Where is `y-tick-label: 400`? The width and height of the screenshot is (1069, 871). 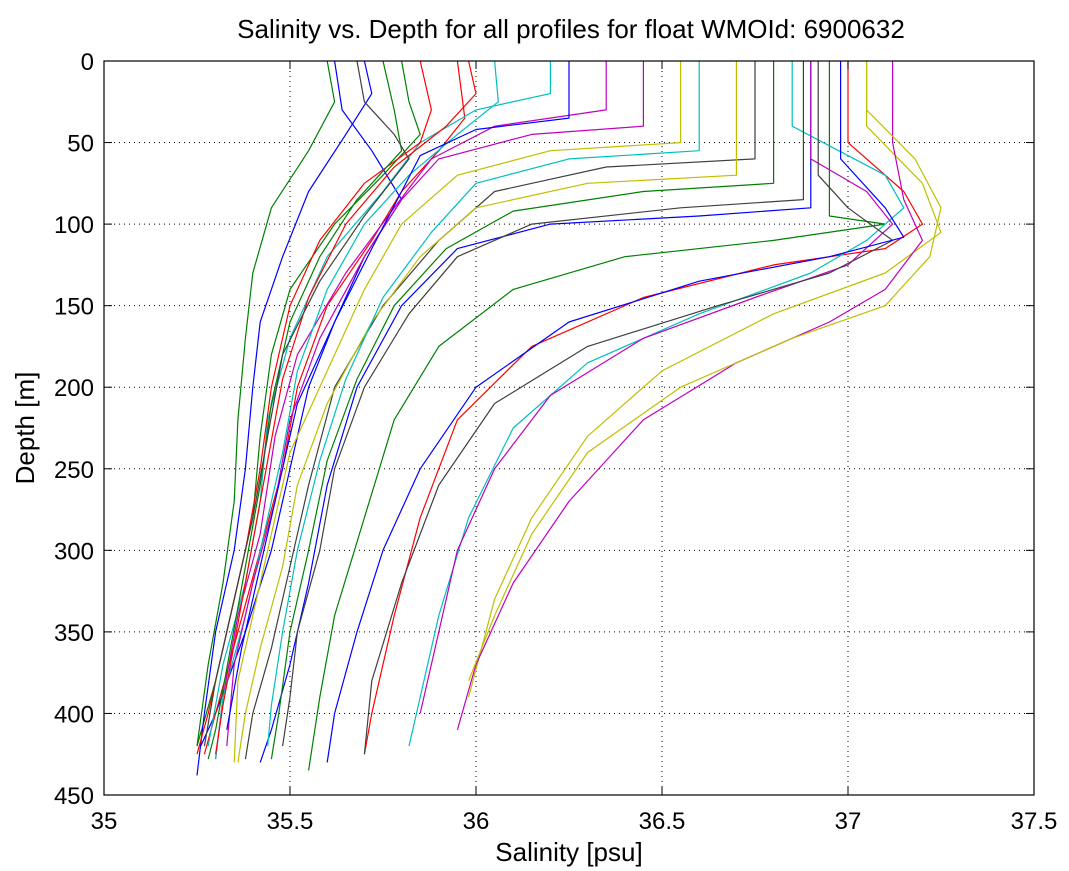
y-tick-label: 400 is located at coordinates (74, 714).